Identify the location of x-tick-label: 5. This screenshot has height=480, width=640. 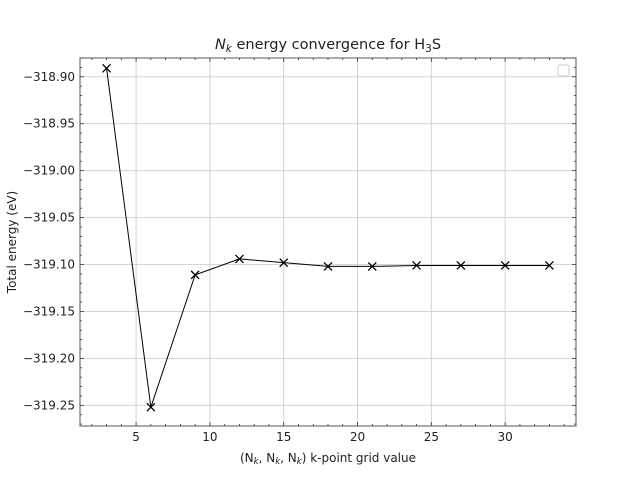
(136, 437).